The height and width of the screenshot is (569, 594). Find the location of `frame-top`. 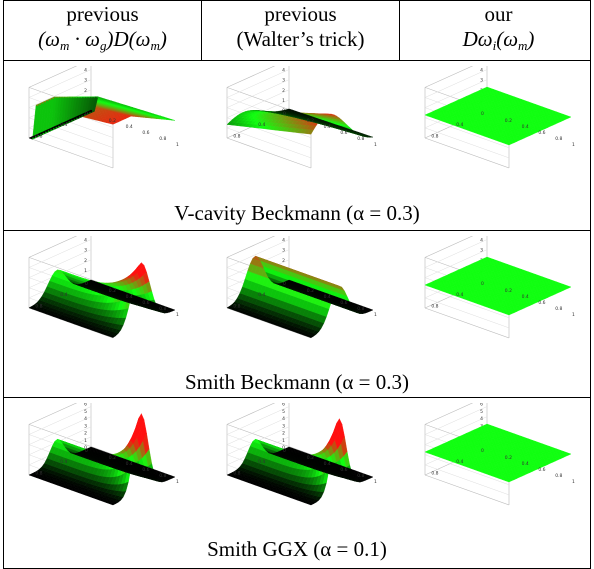

frame-top is located at coordinates (297, 0).